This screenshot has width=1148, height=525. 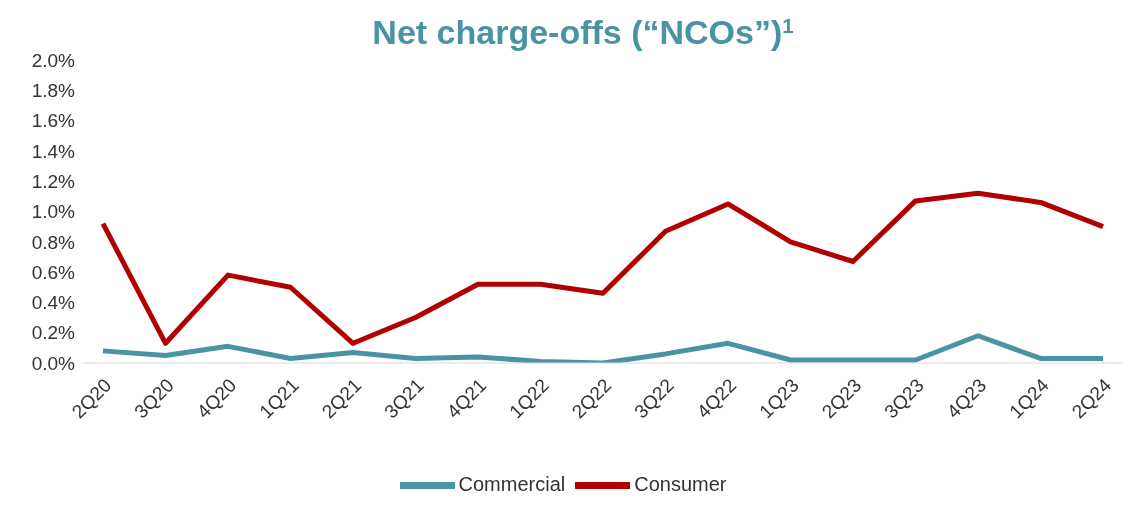 I want to click on y-tick-label: 1.0%, so click(x=53, y=212).